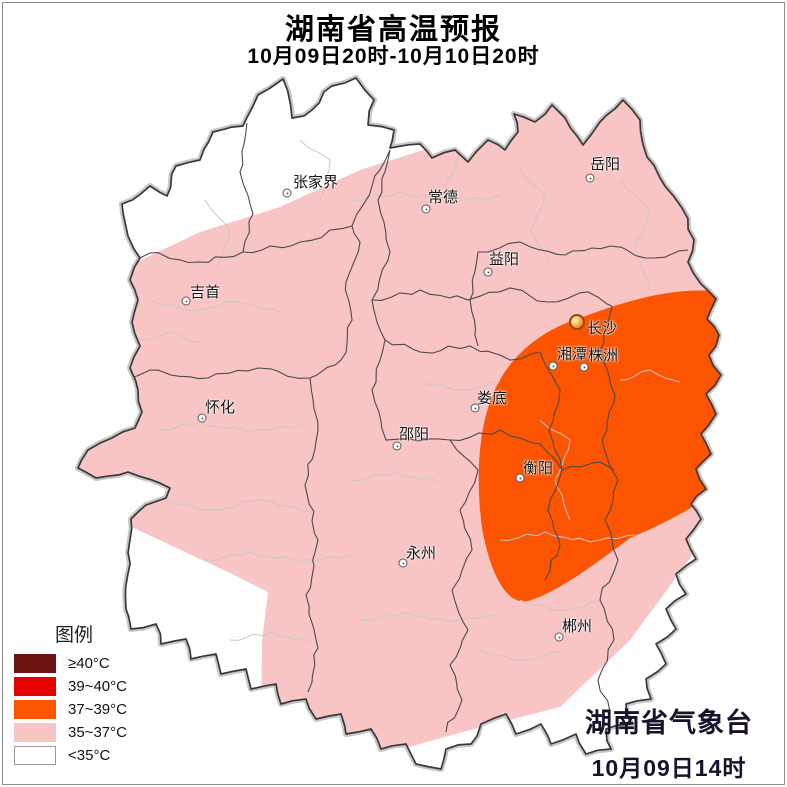 The height and width of the screenshot is (787, 787). I want to click on attribution-org: 湖南省气象台, so click(669, 723).